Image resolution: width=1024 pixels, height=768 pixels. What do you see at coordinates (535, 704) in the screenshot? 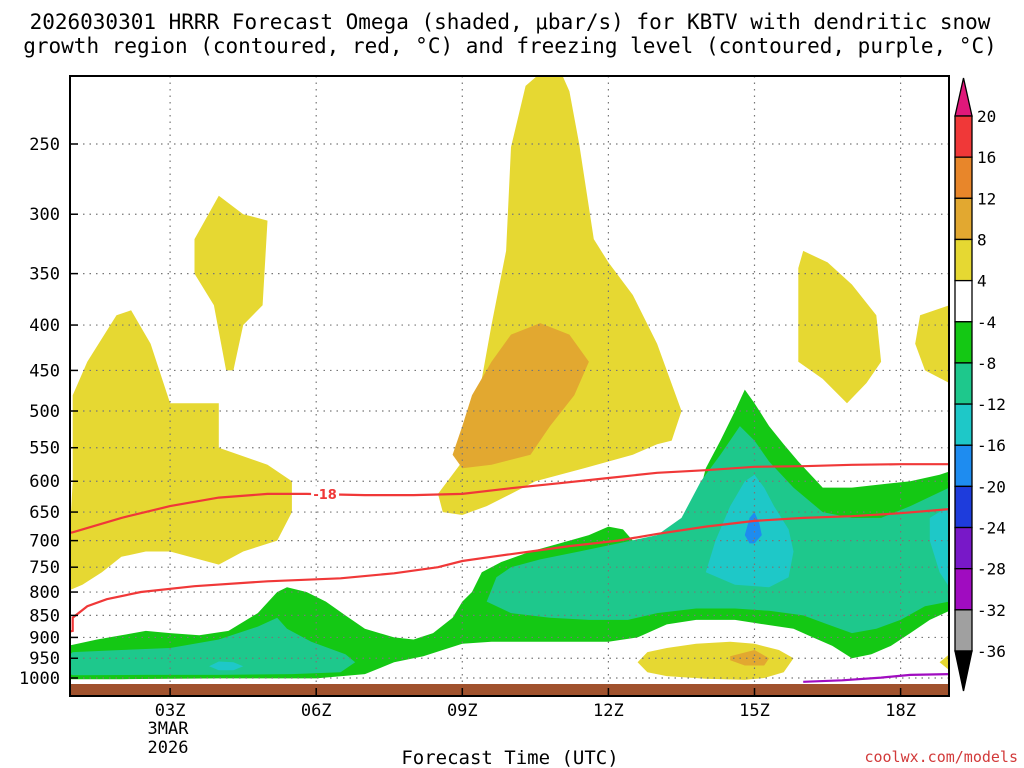
I see `x-axis-ticks: 03Z 06Z 09Z 12Z 15Z 18Z` at bounding box center [535, 704].